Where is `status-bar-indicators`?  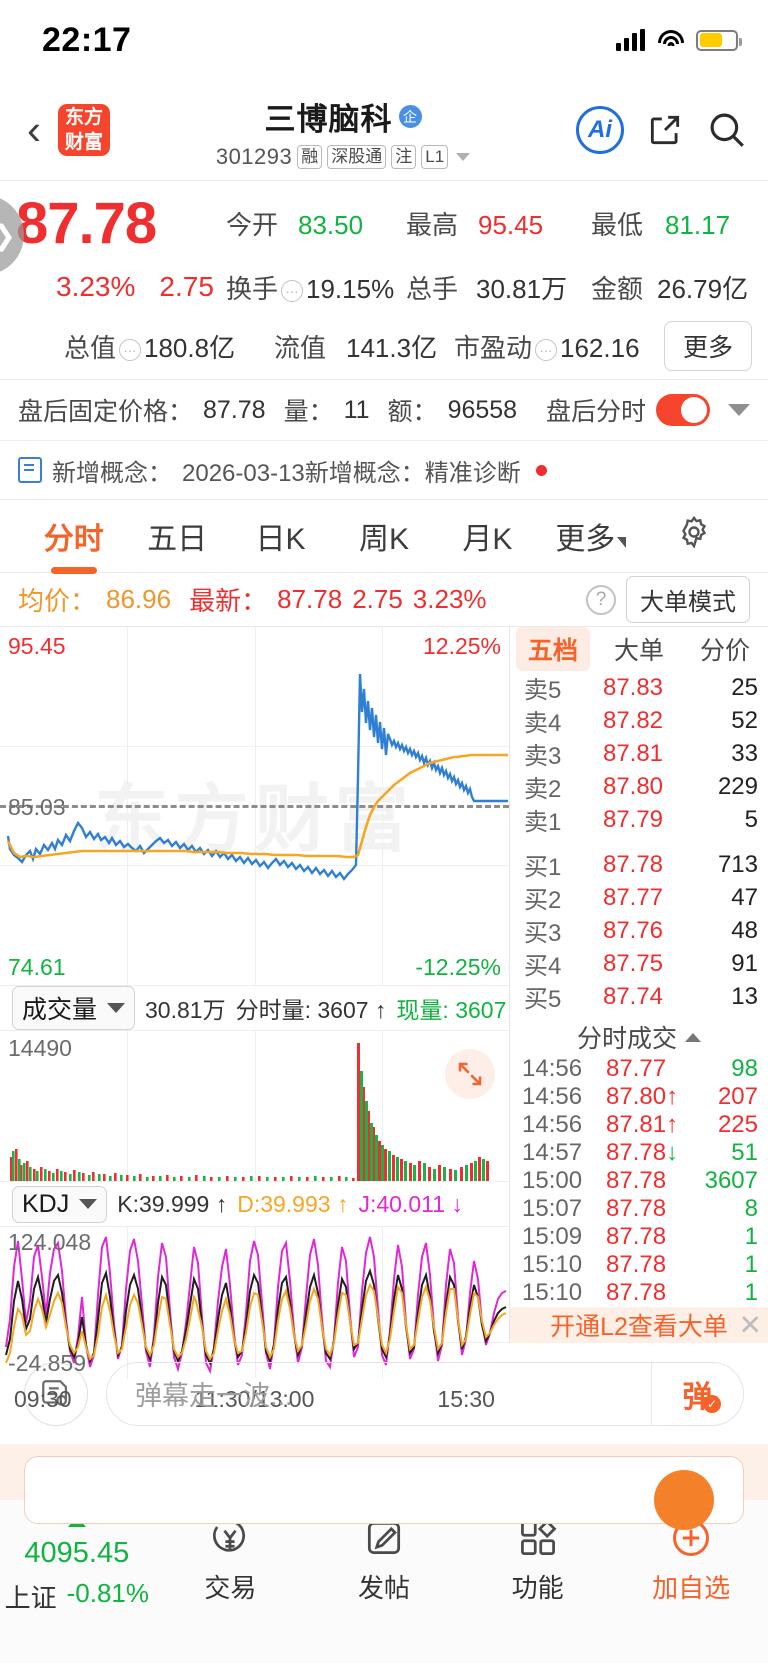
status-bar-indicators is located at coordinates (679, 40).